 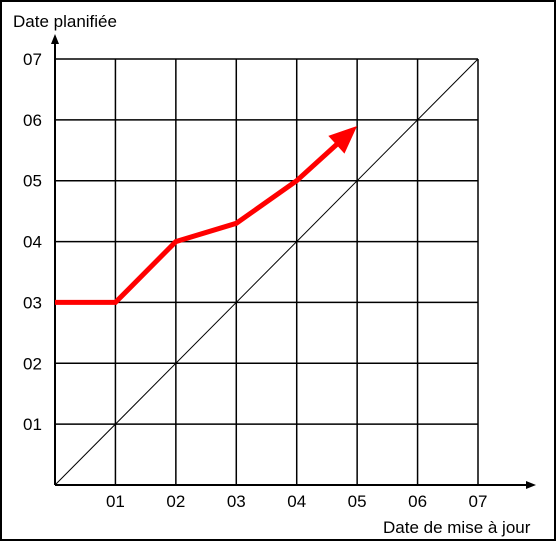 I want to click on y-tick-label: 04, so click(x=32, y=242).